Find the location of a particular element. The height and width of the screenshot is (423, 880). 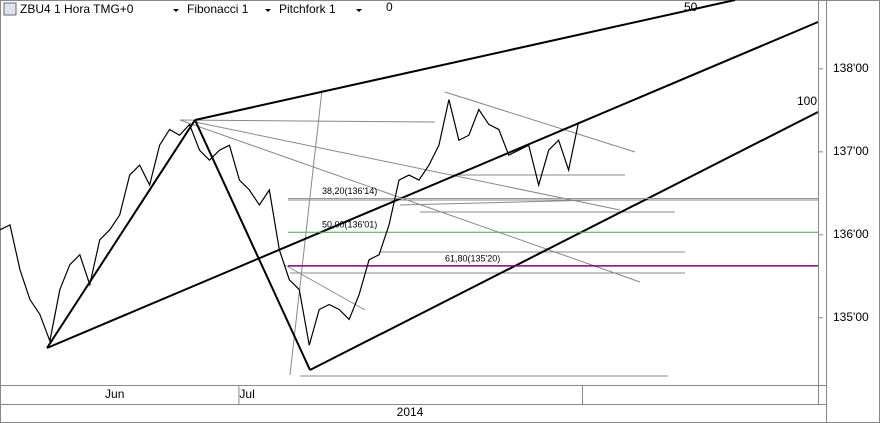

symbol-icon is located at coordinates (10, 9).